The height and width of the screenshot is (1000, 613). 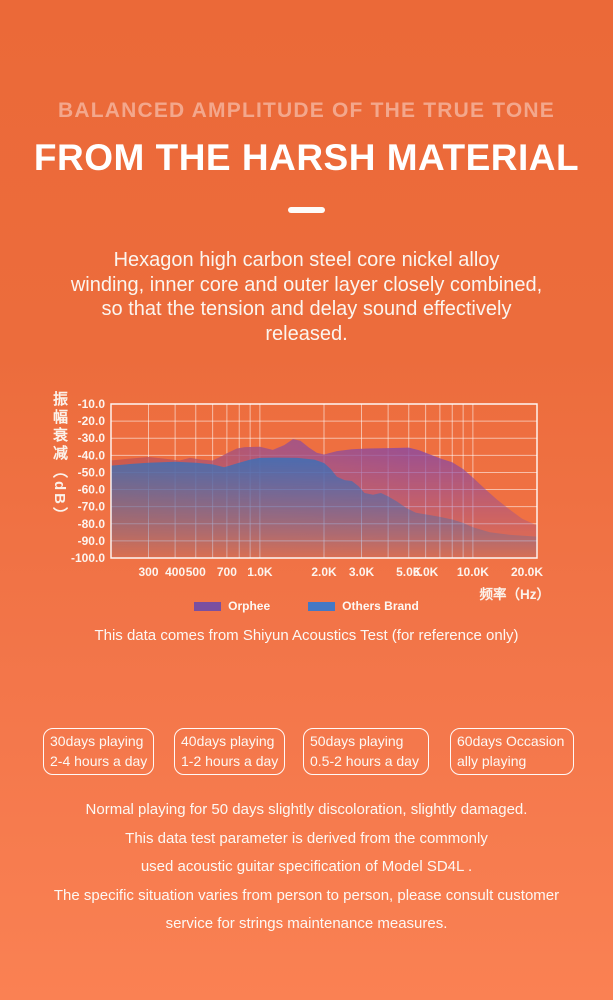 What do you see at coordinates (208, 606) in the screenshot?
I see `orphee-swatch-icon` at bounding box center [208, 606].